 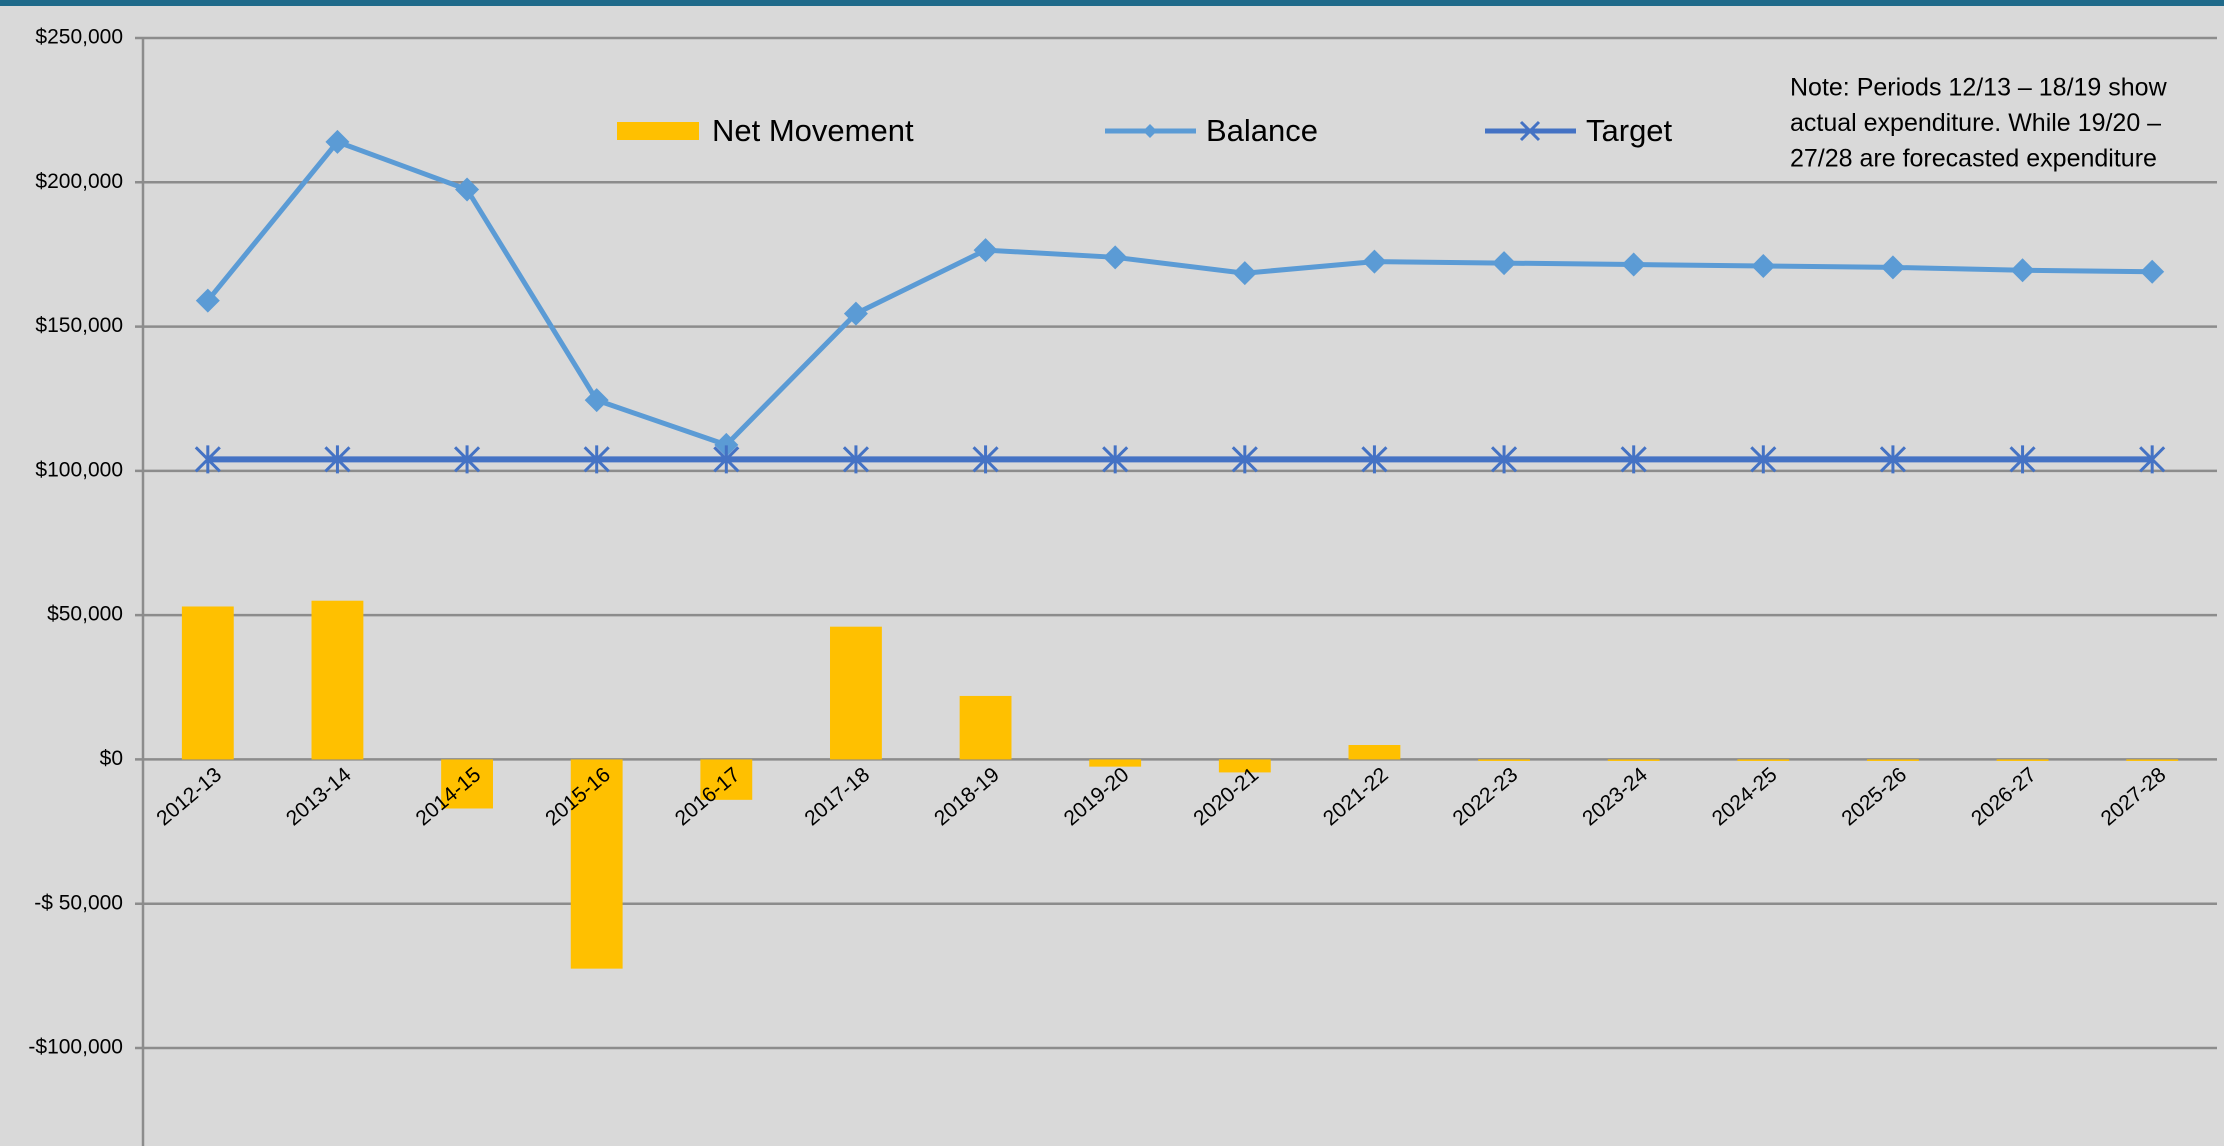 I want to click on note: Note: Periods 12/13 – 18/19 show, so click(x=1979, y=88).